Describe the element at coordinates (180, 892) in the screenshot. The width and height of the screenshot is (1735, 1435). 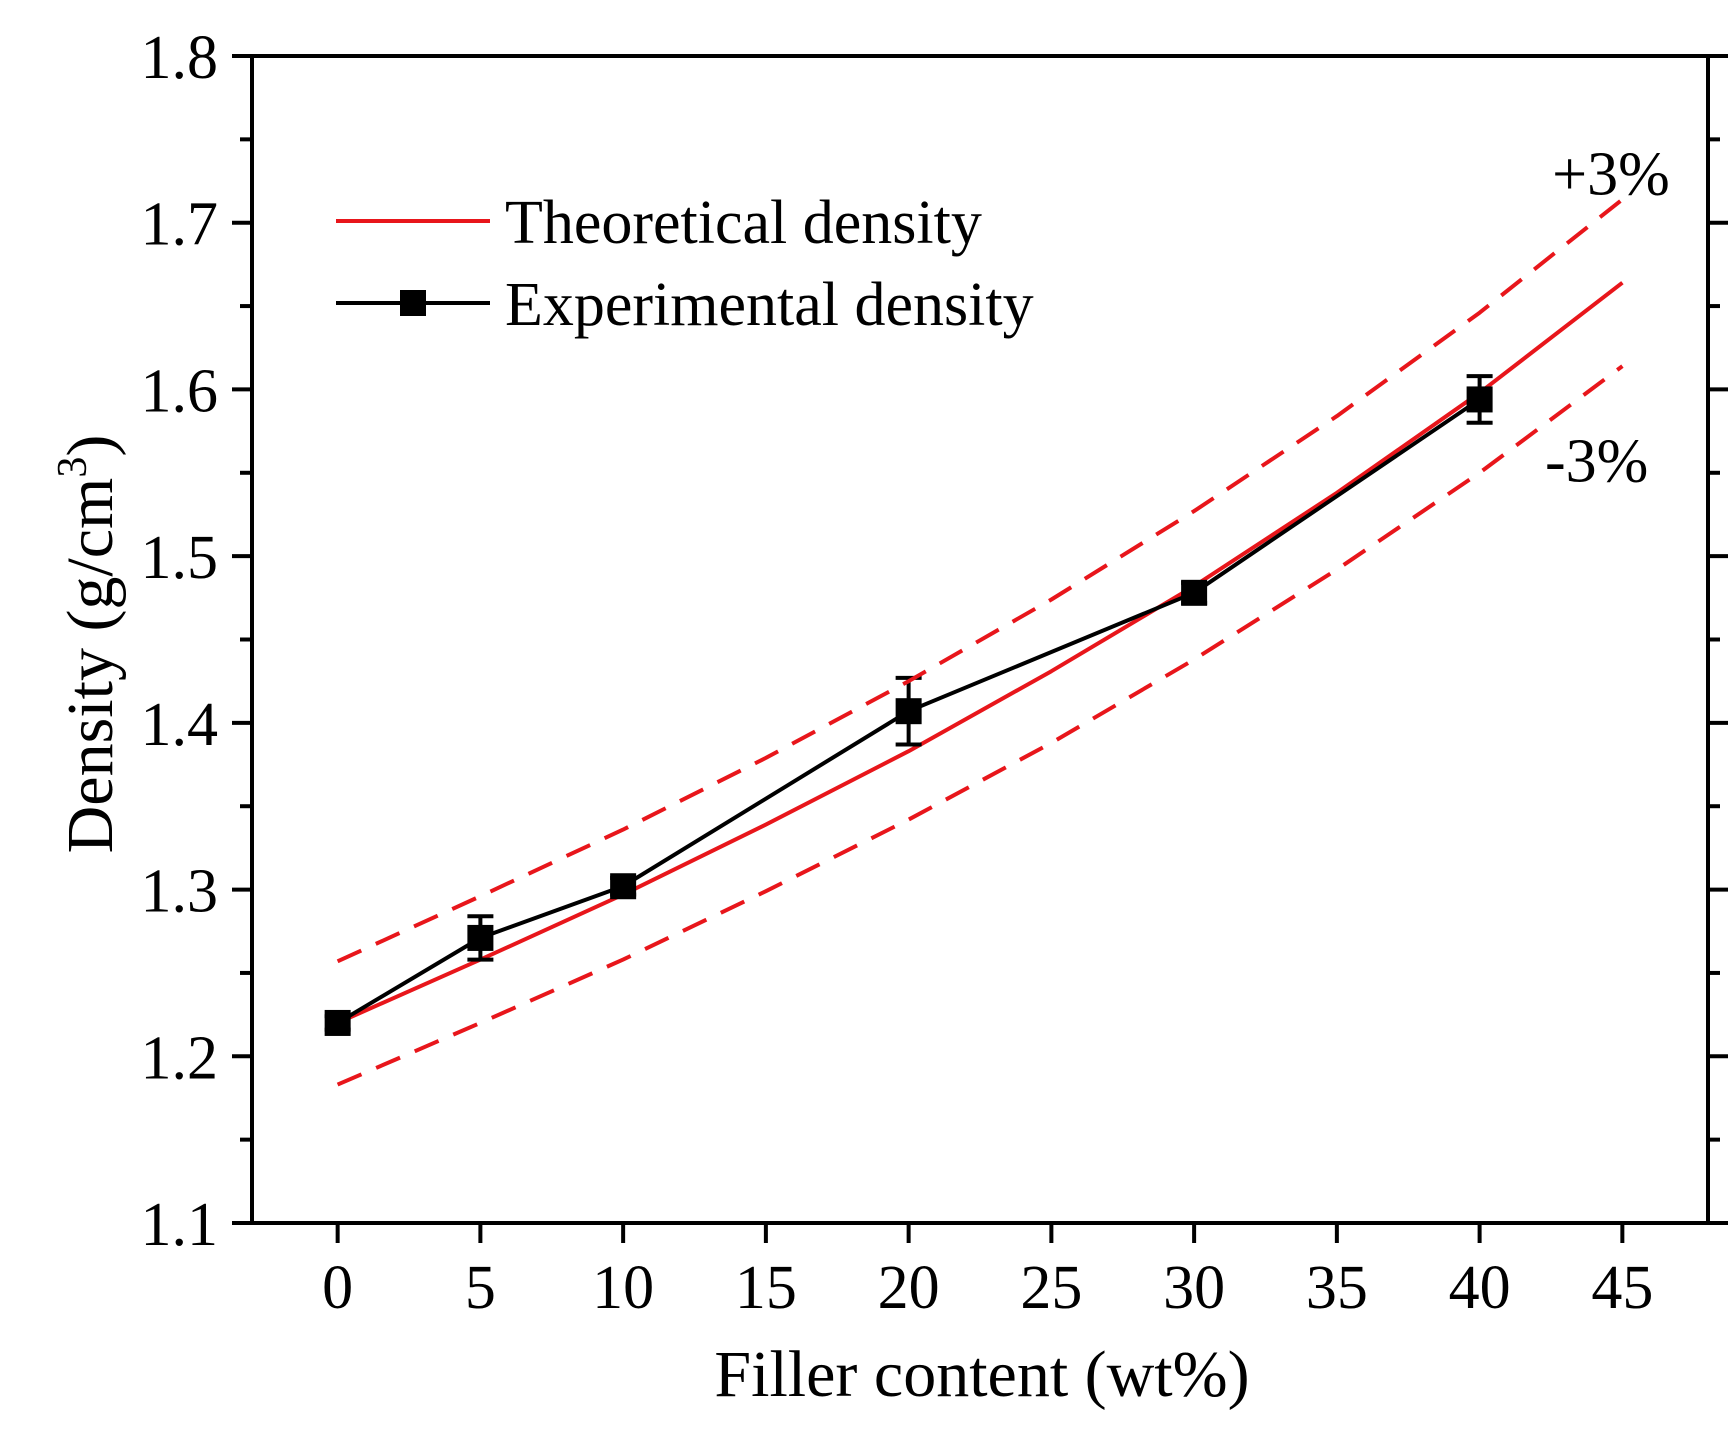
I see `y-tick-label: 1.3` at that location.